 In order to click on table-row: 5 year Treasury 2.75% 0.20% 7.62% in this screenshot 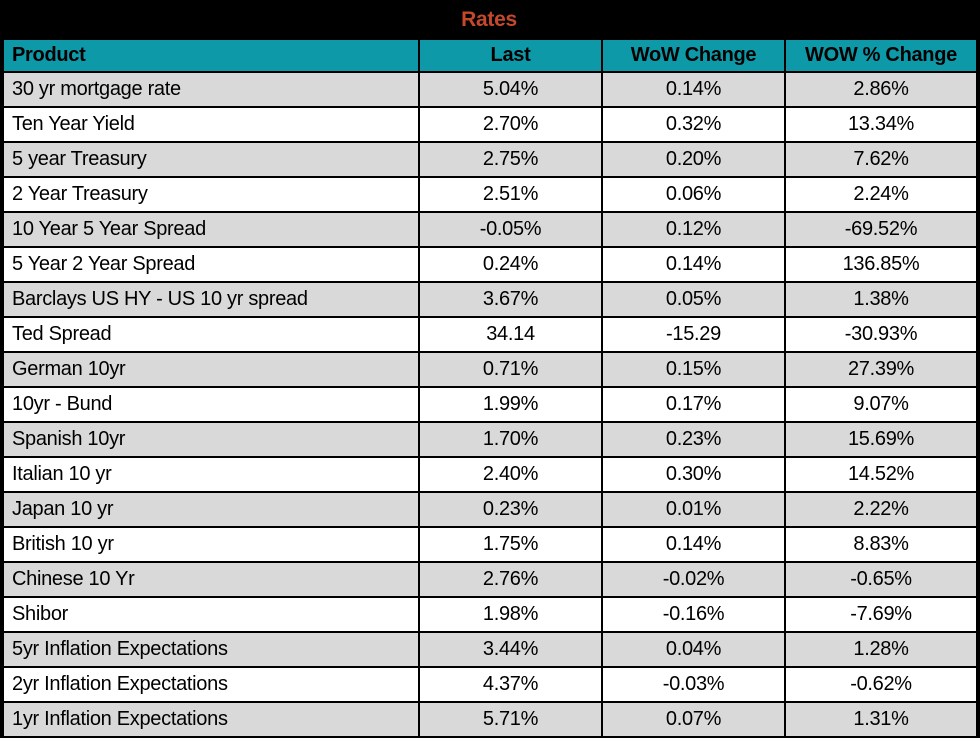, I will do `click(490, 159)`.